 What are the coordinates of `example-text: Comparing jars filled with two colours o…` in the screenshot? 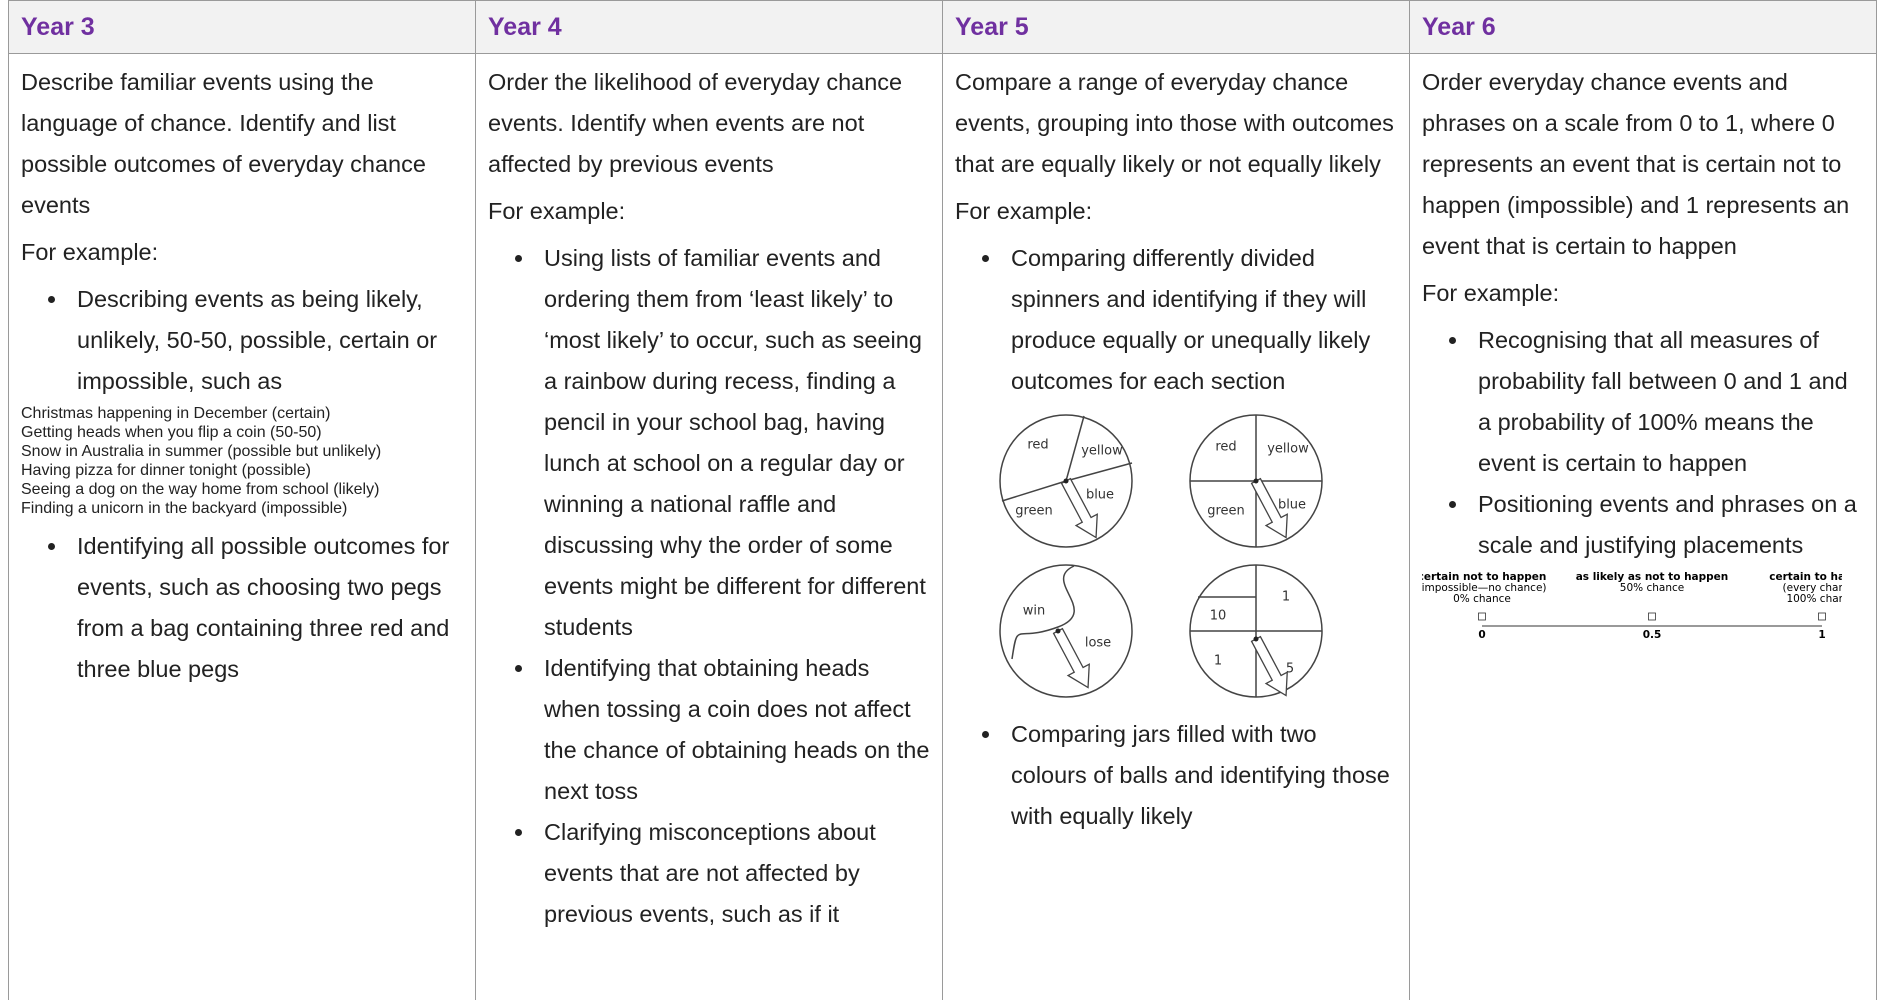 It's located at (1200, 775).